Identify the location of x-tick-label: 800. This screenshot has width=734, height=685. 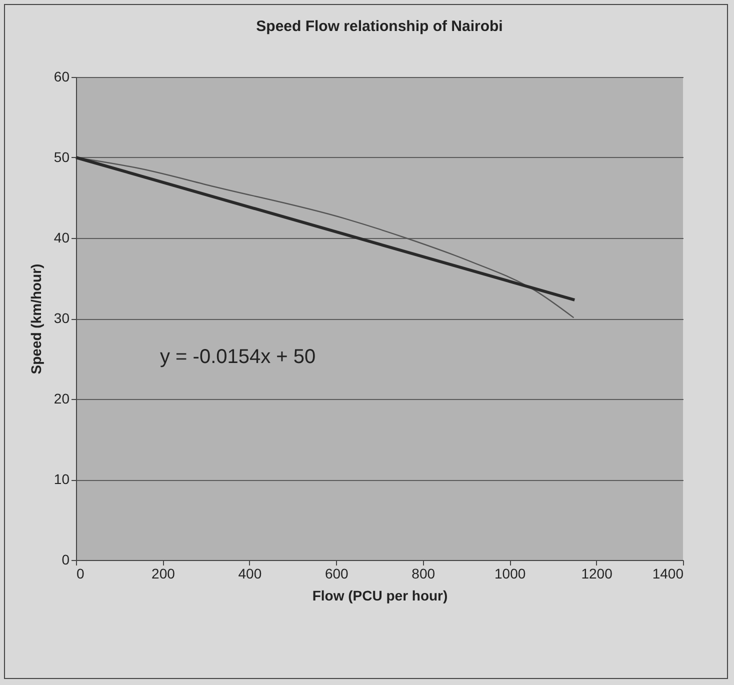
(424, 574).